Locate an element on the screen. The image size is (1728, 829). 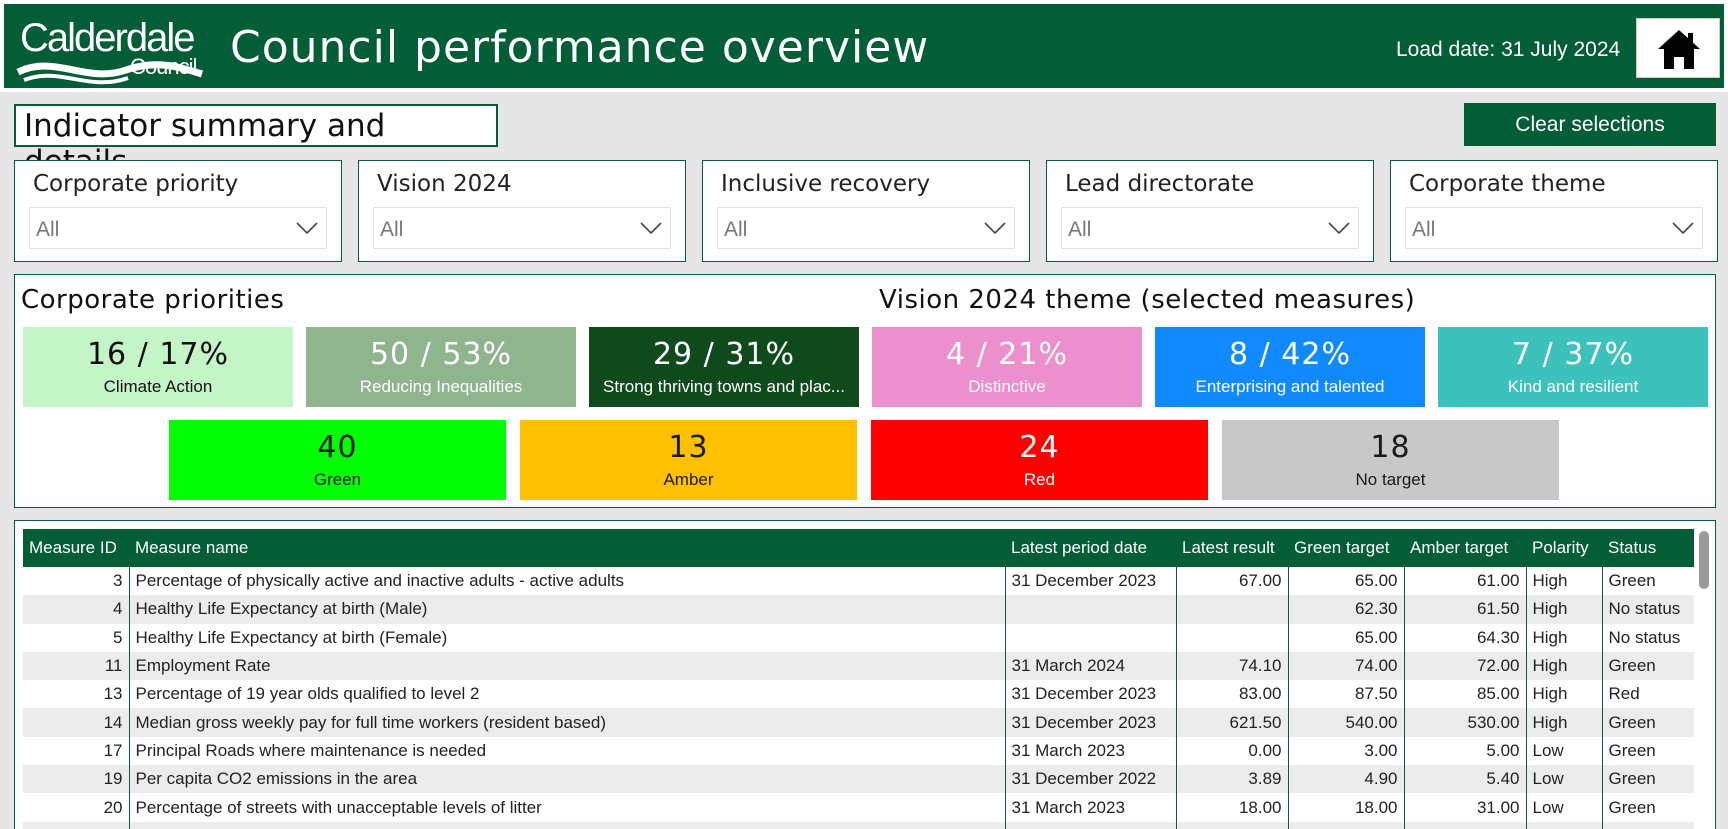
home-button is located at coordinates (1678, 48).